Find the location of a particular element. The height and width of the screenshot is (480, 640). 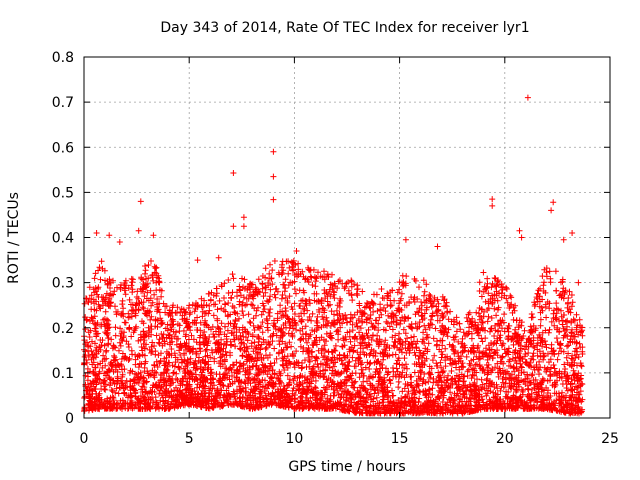

x-tick-label: 5 is located at coordinates (189, 439).